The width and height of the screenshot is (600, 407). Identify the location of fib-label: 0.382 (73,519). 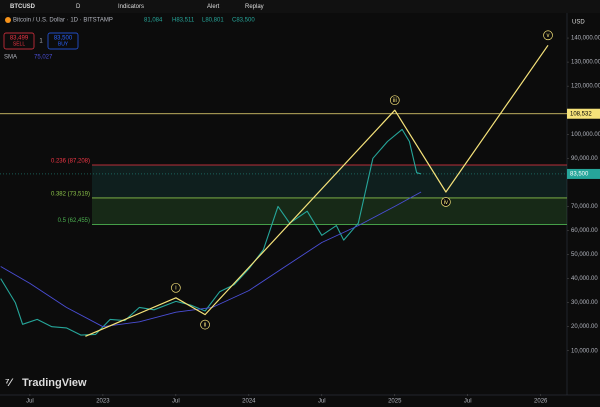
(70, 195).